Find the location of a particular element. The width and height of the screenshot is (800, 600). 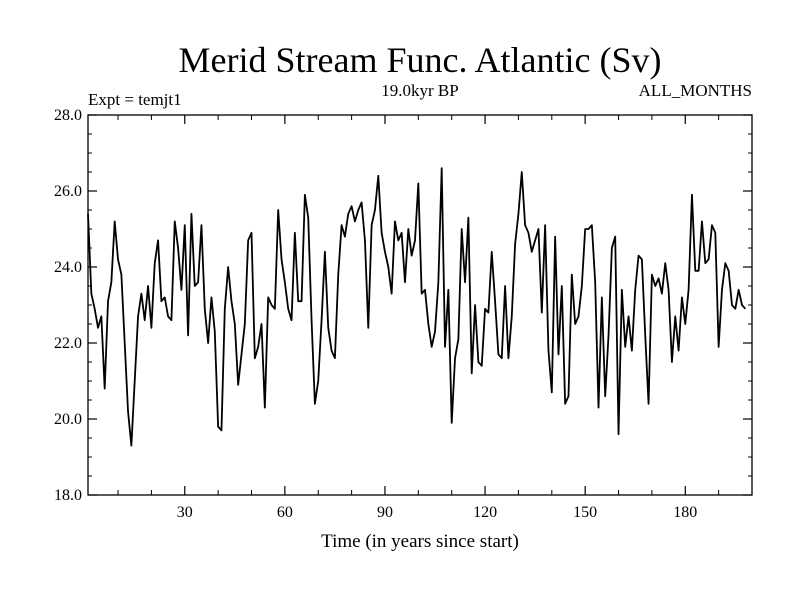

y-tick-label: 26.0 is located at coordinates (68, 191).